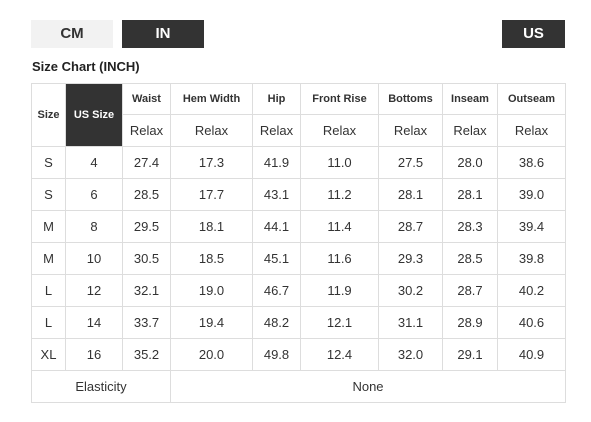 The width and height of the screenshot is (591, 422). Describe the element at coordinates (276, 322) in the screenshot. I see `table-cell: 48.2` at that location.